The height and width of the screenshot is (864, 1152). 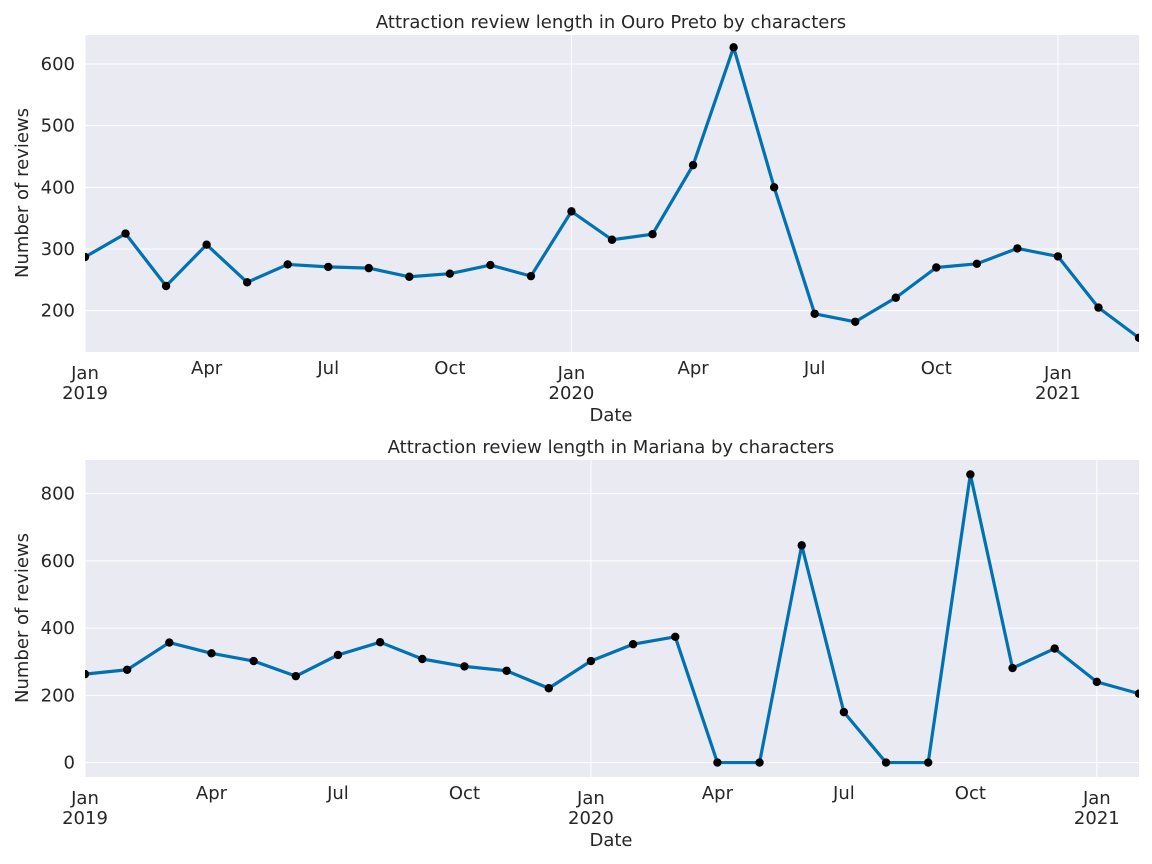 I want to click on y-tick-label: 800, so click(x=58, y=494).